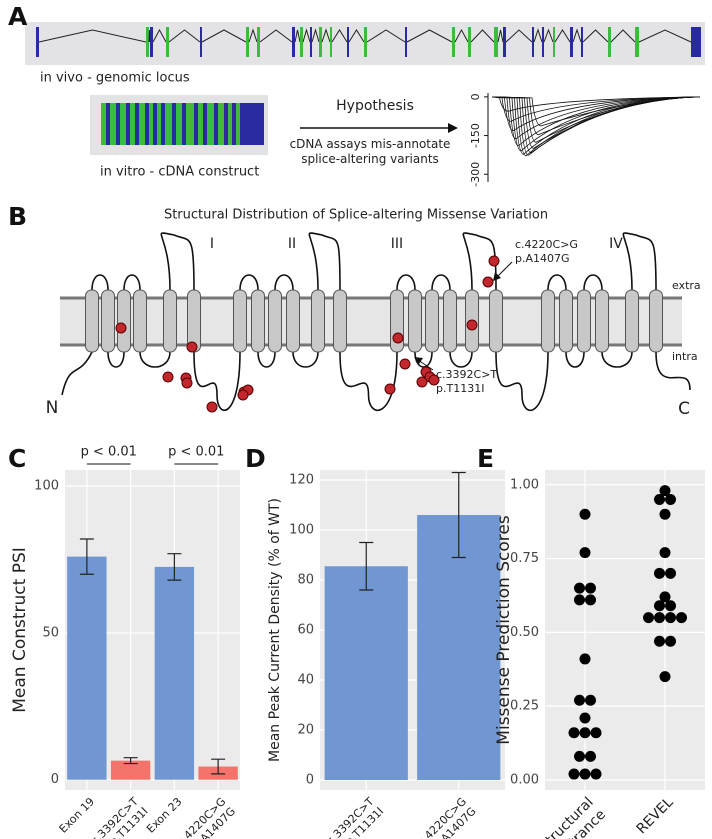  What do you see at coordinates (684, 409) in the screenshot?
I see `c-terminus: C` at bounding box center [684, 409].